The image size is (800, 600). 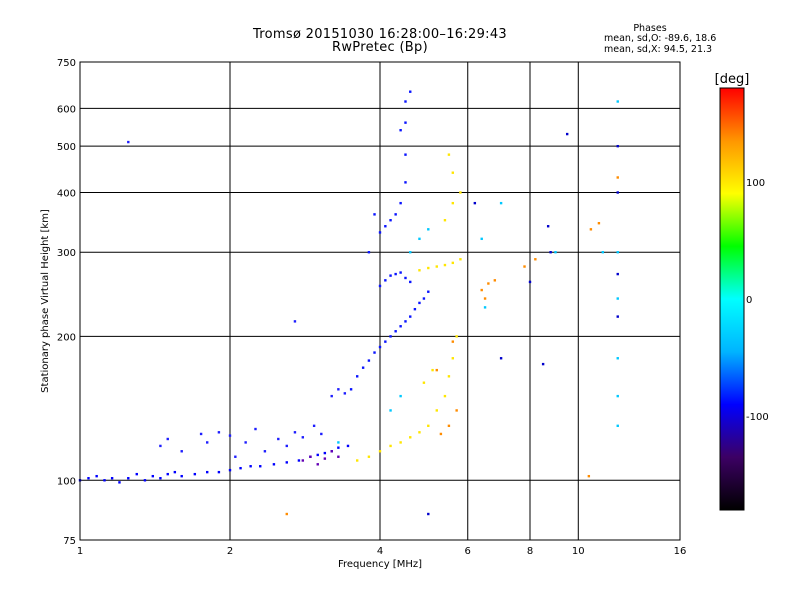 What do you see at coordinates (380, 47) in the screenshot?
I see `chart-subtitle: RwPretec (Bp)` at bounding box center [380, 47].